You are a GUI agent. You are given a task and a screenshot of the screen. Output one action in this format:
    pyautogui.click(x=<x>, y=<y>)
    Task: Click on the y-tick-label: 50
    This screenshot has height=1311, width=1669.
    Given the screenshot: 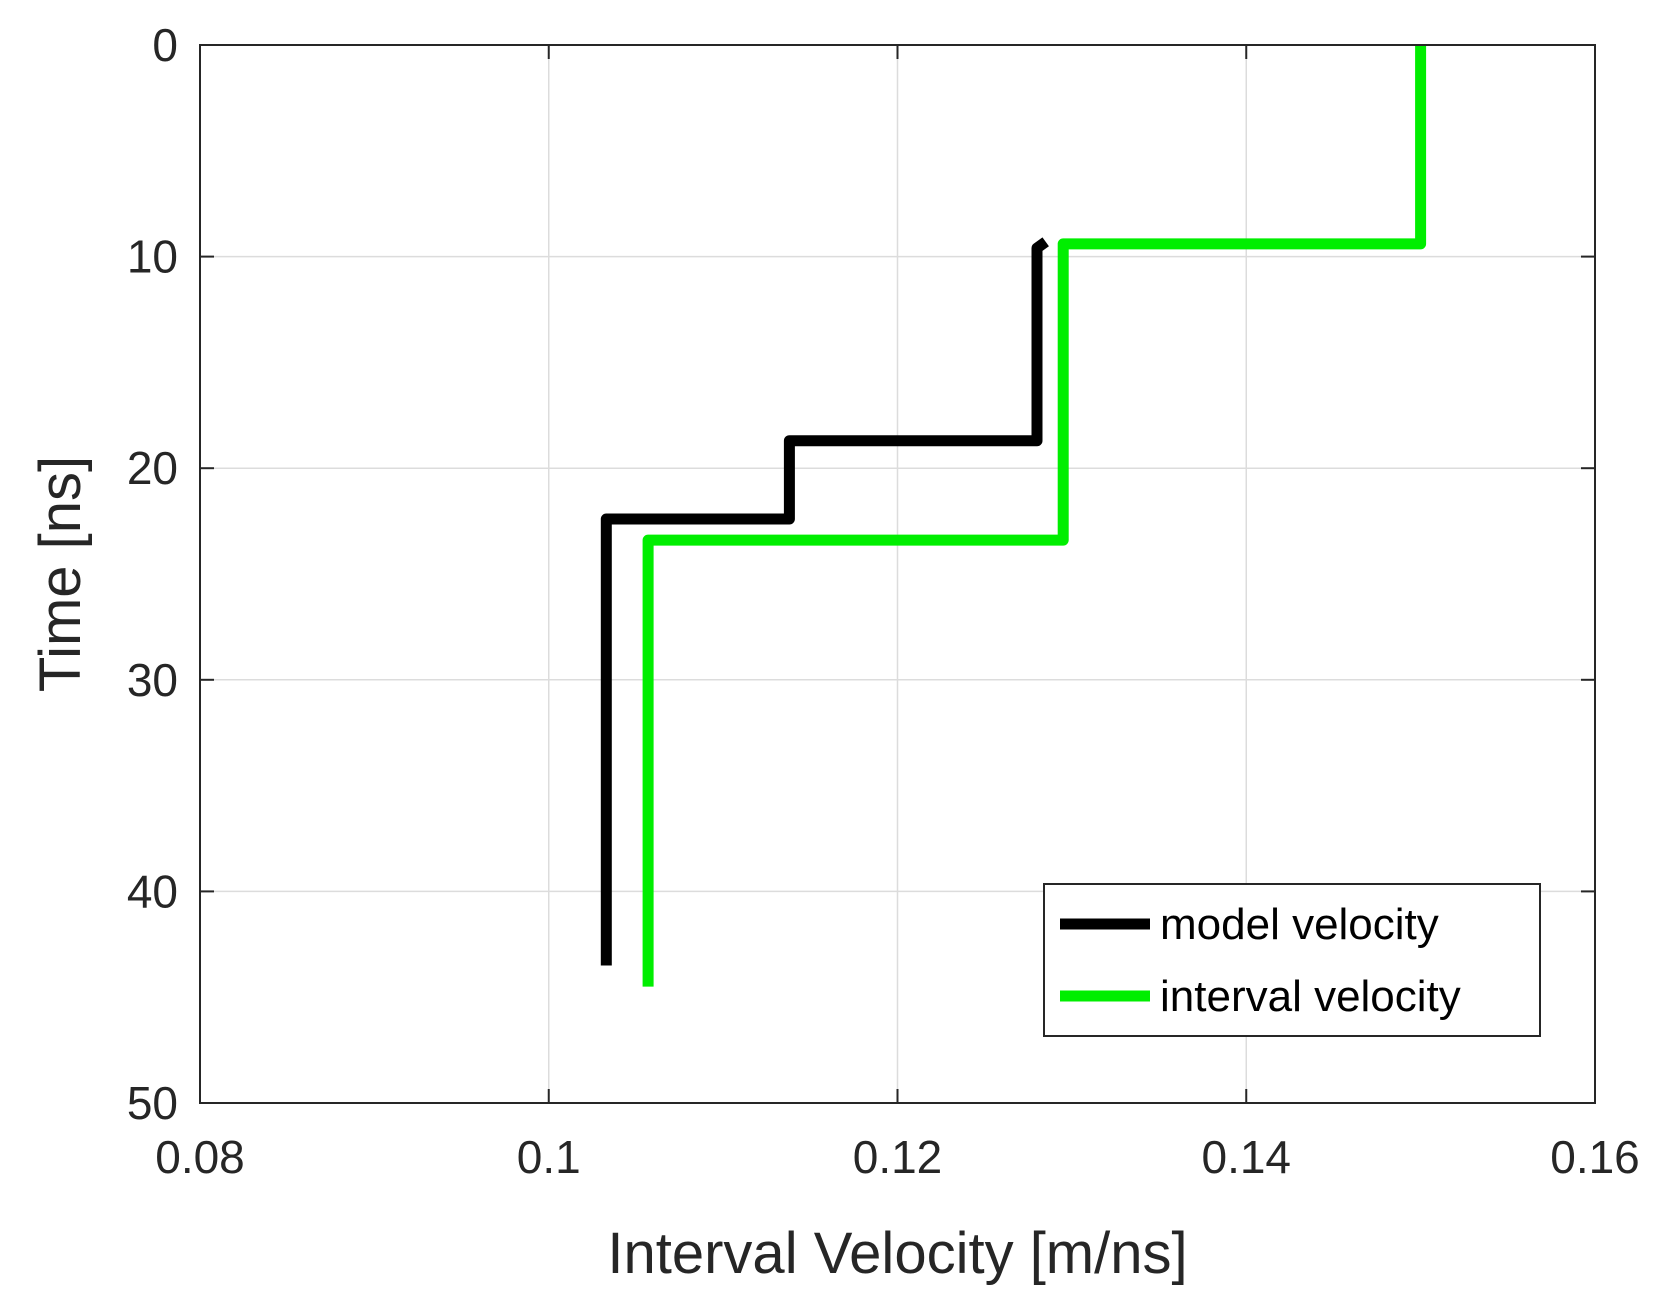 What is the action you would take?
    pyautogui.click(x=152, y=1103)
    